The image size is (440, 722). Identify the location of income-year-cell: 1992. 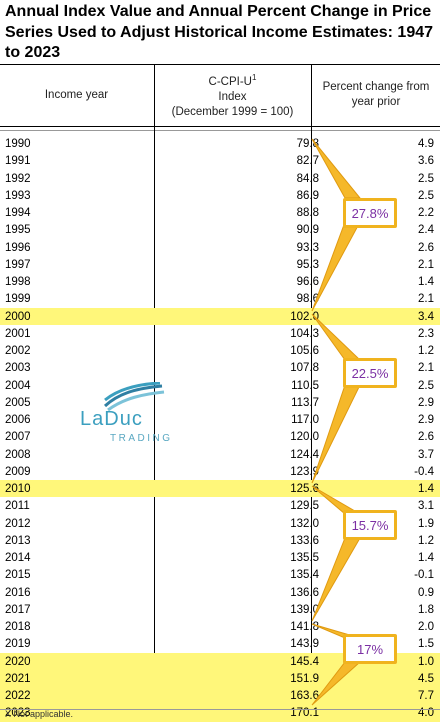
(18, 178).